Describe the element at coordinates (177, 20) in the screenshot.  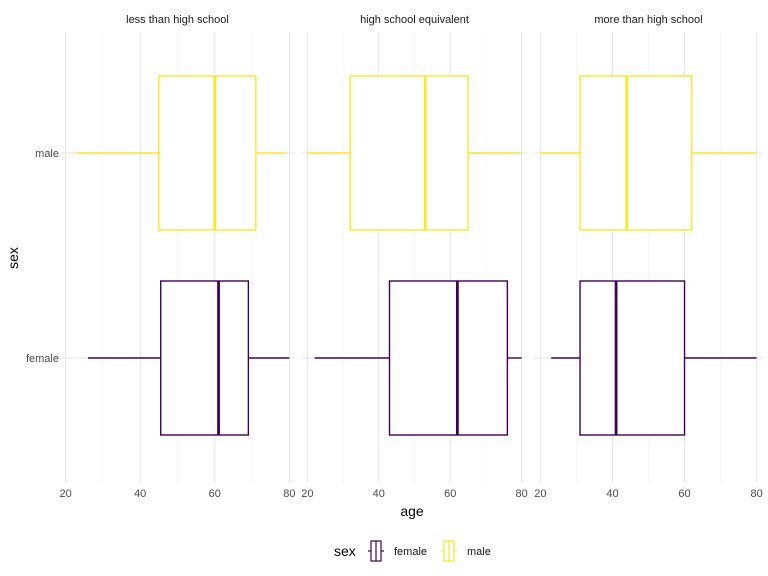
I see `facet-strip-label: less than high school` at that location.